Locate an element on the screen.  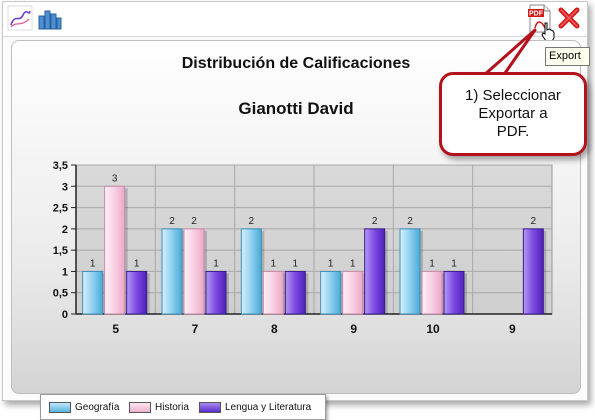
y-tick-label: 2 is located at coordinates (65, 230).